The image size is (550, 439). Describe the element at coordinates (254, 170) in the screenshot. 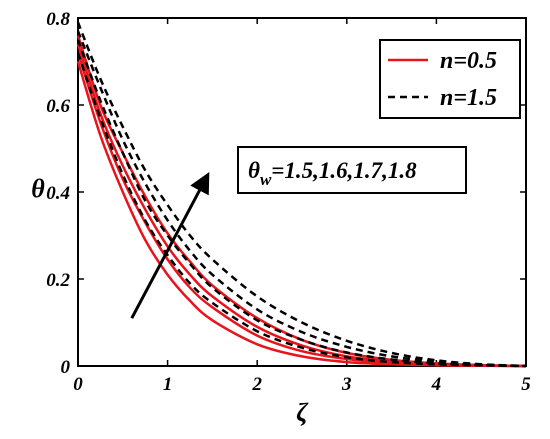

I see `annotation-symbol: θ` at that location.